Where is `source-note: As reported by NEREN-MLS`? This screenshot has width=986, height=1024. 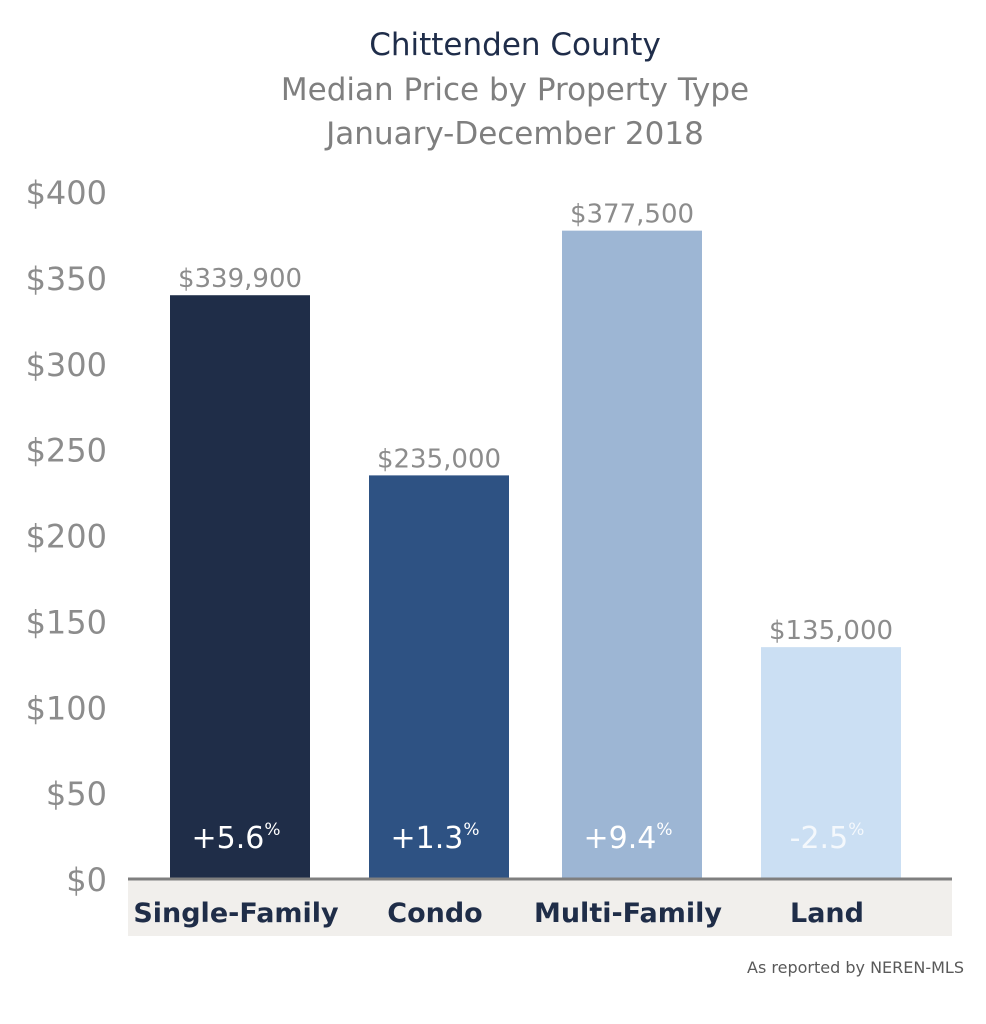
source-note: As reported by NEREN-MLS is located at coordinates (855, 967).